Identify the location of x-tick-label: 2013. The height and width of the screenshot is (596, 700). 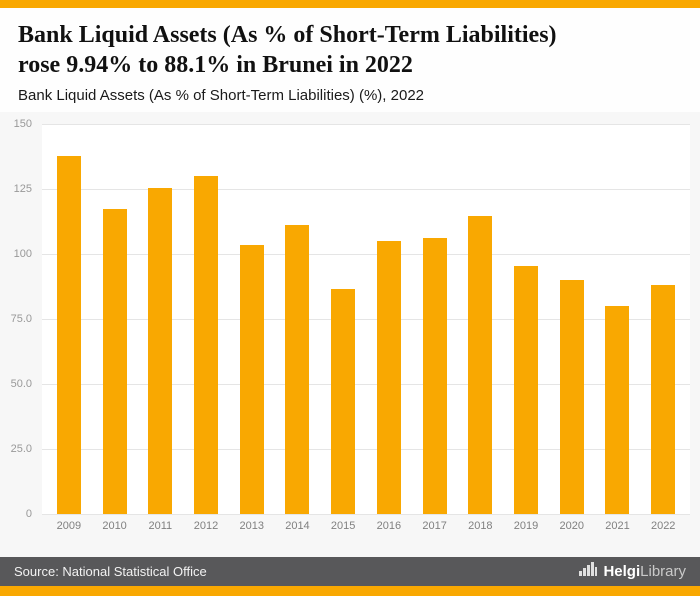
(251, 526).